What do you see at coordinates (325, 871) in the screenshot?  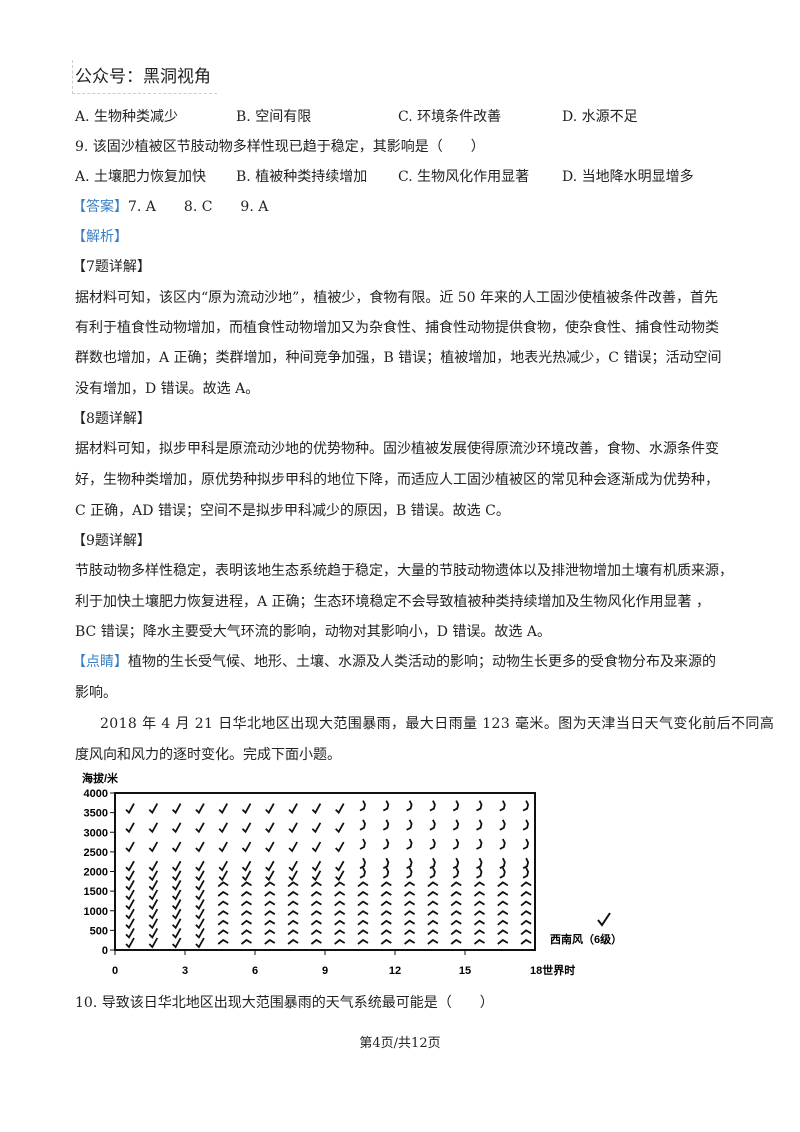 I see `plot-frame` at bounding box center [325, 871].